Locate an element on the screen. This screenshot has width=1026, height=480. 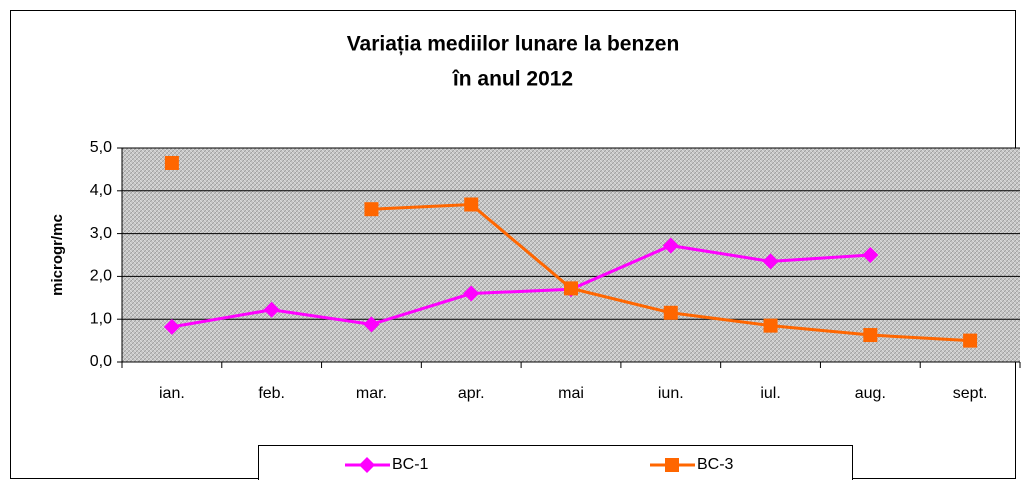
x-tick-label: aug. is located at coordinates (870, 393).